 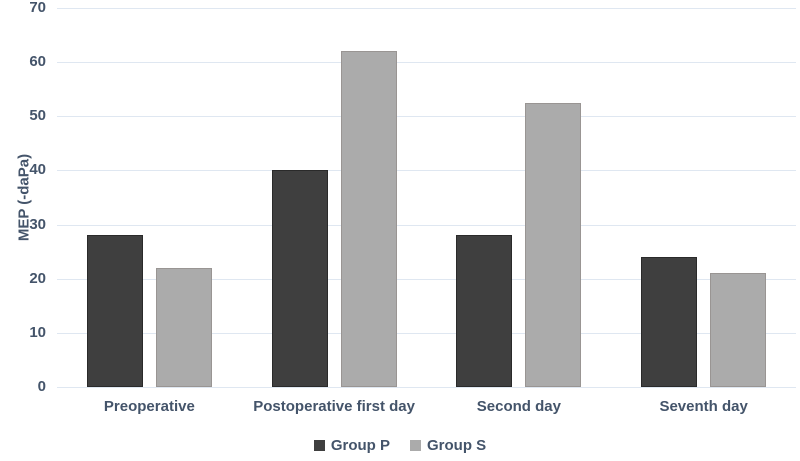 I want to click on y-axis-tick-label: 40, so click(x=37, y=170).